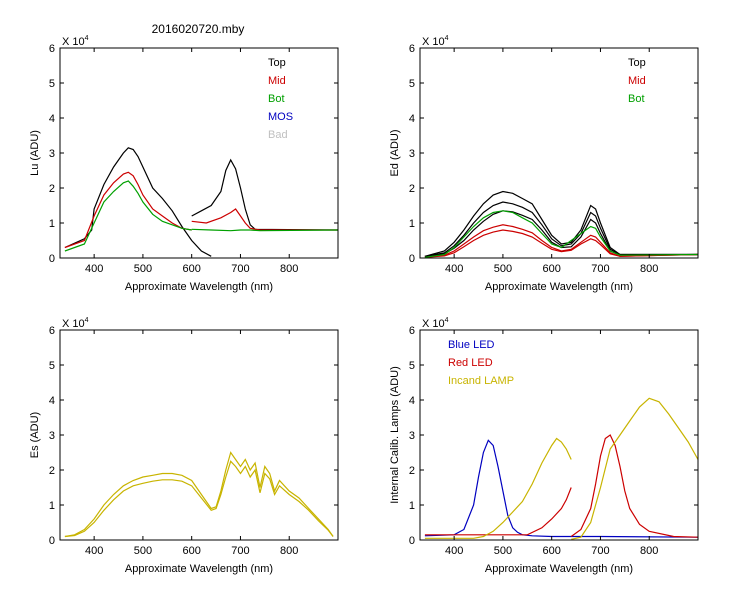 This screenshot has width=750, height=600. I want to click on legend-entry: Incand LAMP, so click(481, 381).